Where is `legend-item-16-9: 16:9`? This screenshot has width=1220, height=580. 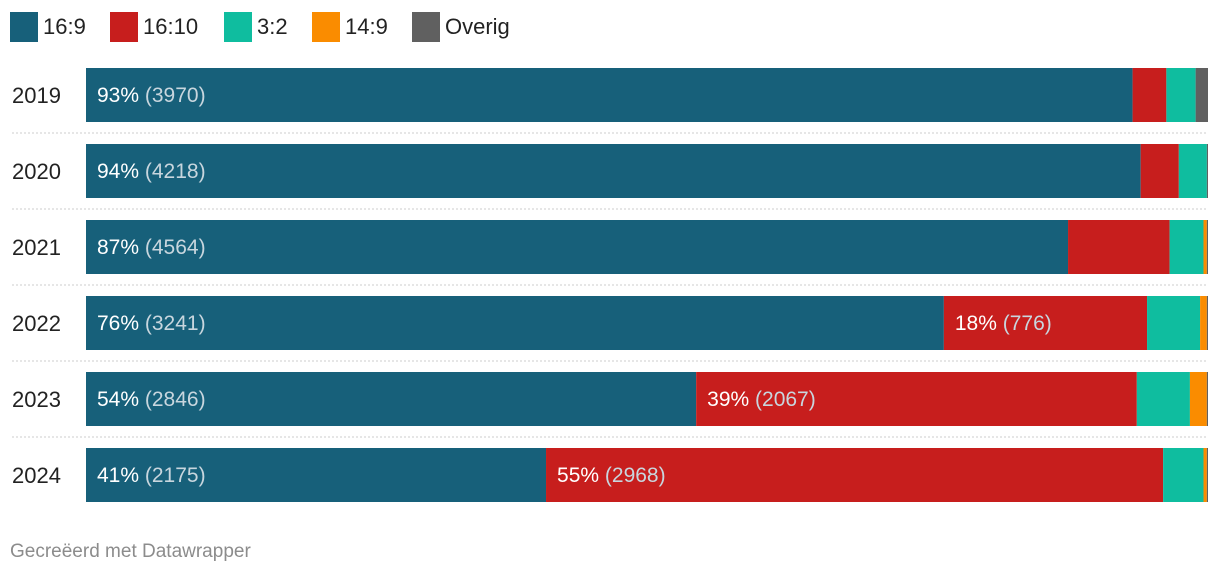 legend-item-16-9: 16:9 is located at coordinates (48, 27).